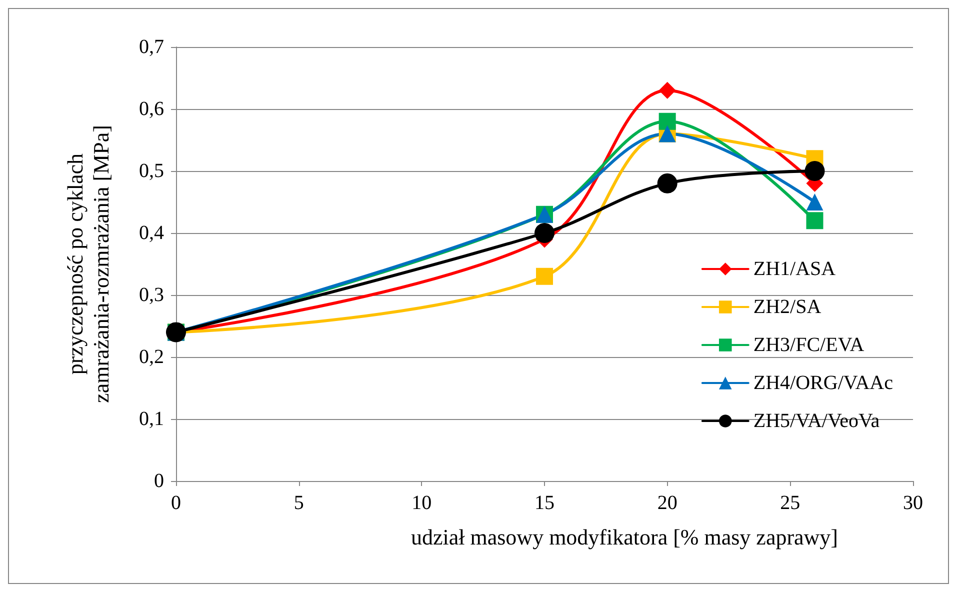 The width and height of the screenshot is (957, 592). I want to click on legend-label: ZH3/FC/EVA, so click(809, 345).